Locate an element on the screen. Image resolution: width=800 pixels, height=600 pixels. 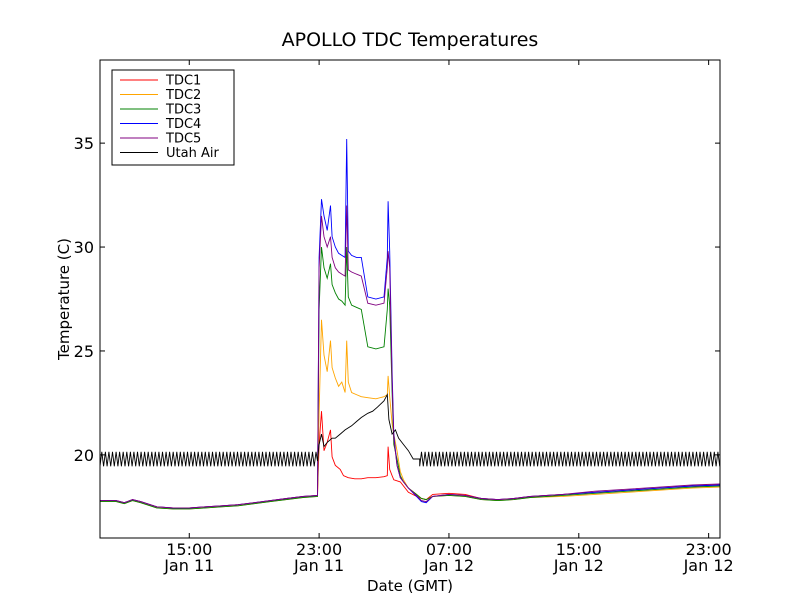
y-axis-label: Temperature (C) is located at coordinates (64, 299).